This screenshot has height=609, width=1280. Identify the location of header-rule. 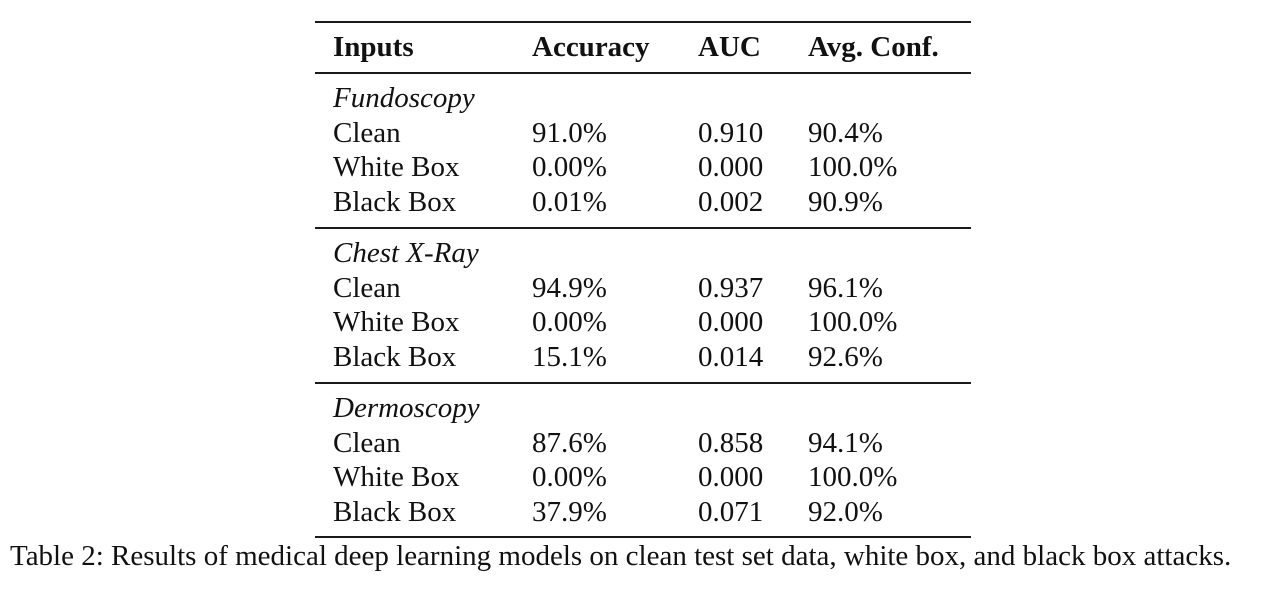
(643, 73).